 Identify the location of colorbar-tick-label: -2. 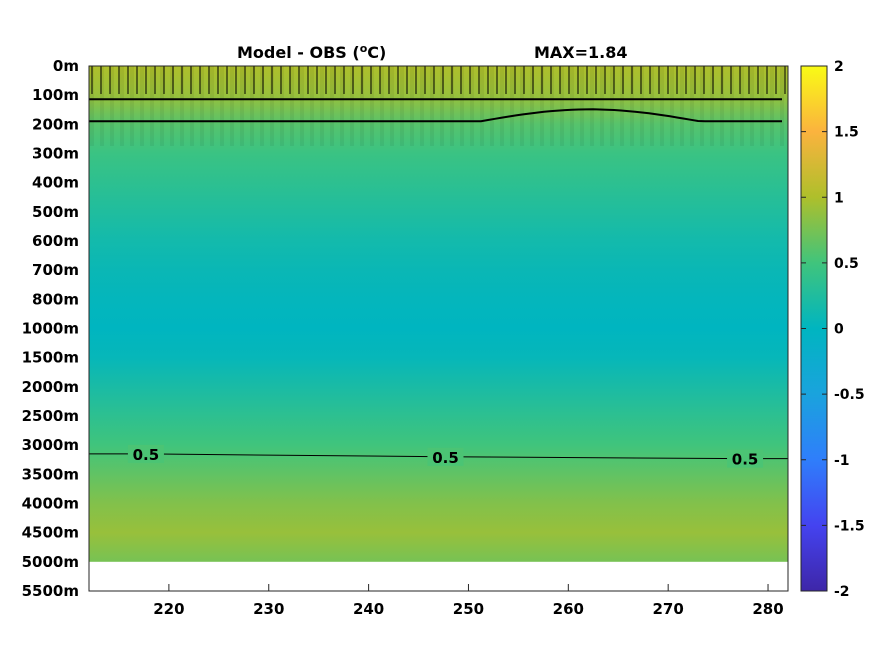
(842, 592).